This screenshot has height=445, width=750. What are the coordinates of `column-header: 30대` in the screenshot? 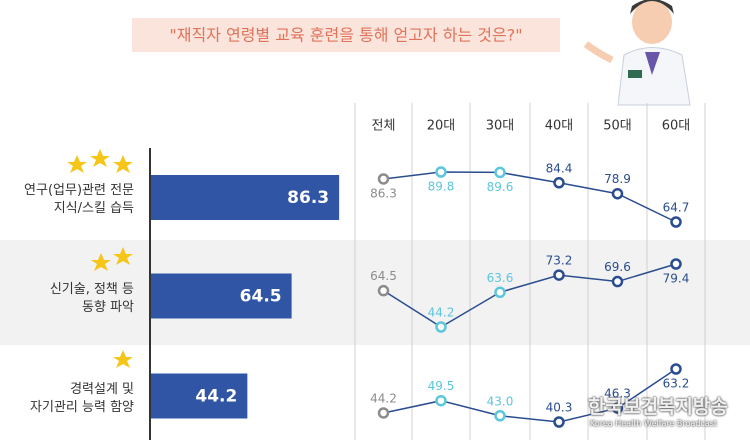 It's located at (500, 126).